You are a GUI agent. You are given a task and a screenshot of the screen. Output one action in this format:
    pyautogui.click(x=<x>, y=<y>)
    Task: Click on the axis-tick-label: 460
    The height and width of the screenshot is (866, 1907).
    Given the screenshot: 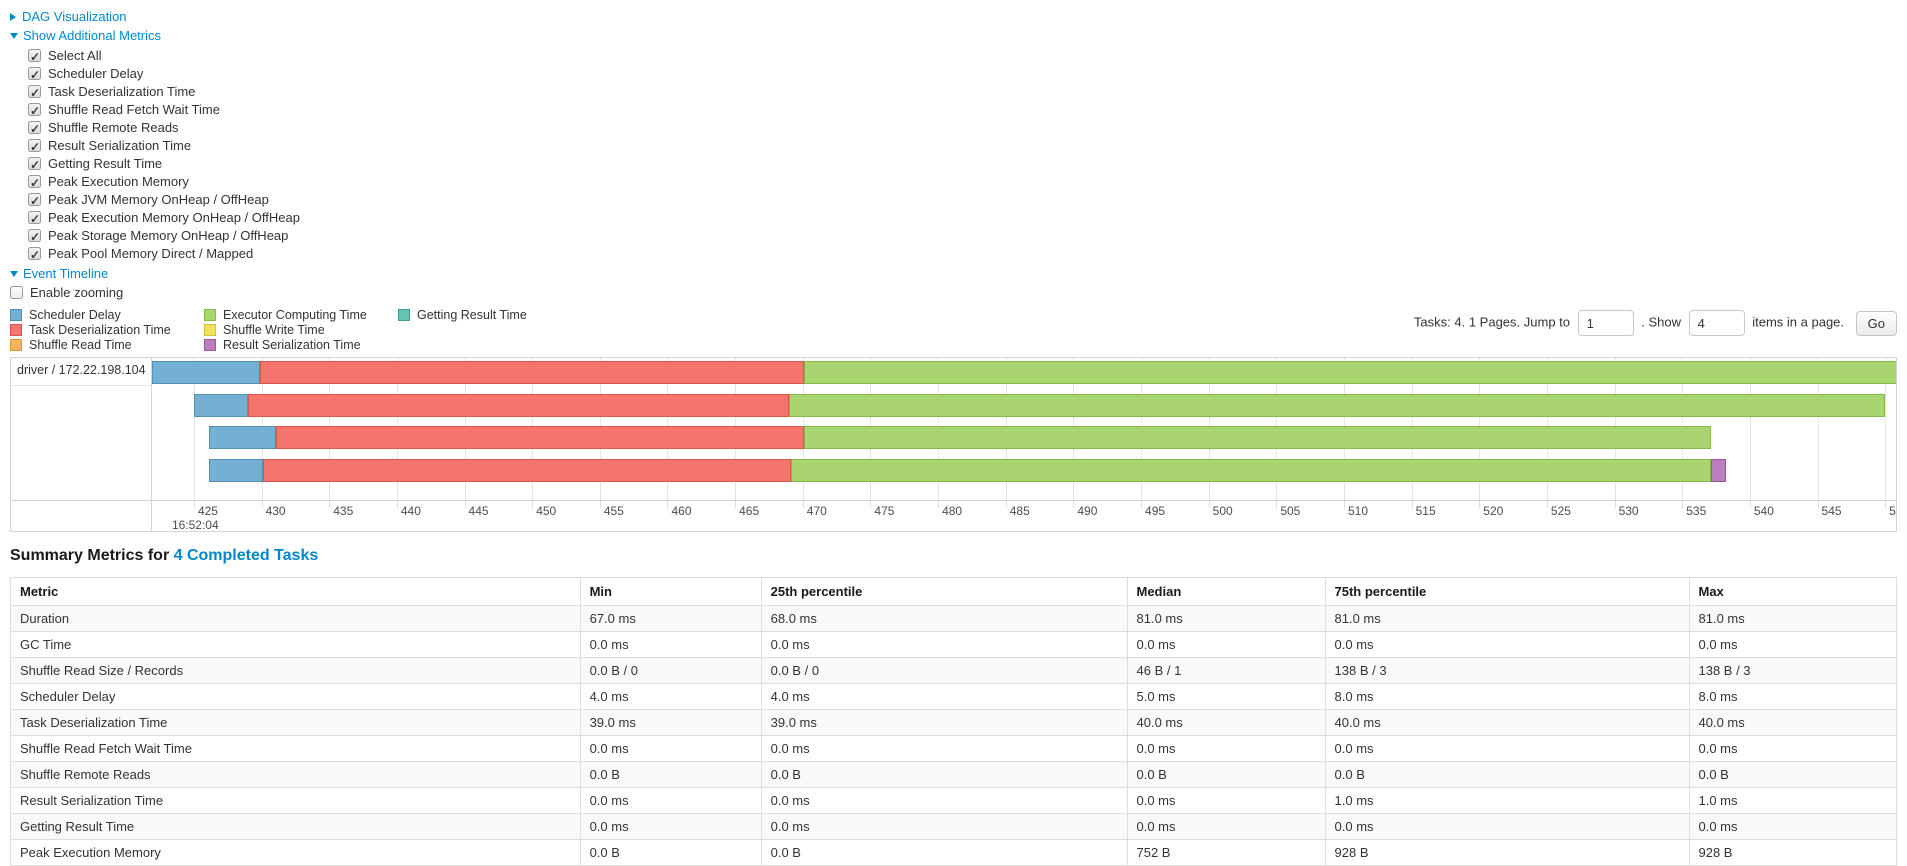 What is the action you would take?
    pyautogui.click(x=681, y=511)
    